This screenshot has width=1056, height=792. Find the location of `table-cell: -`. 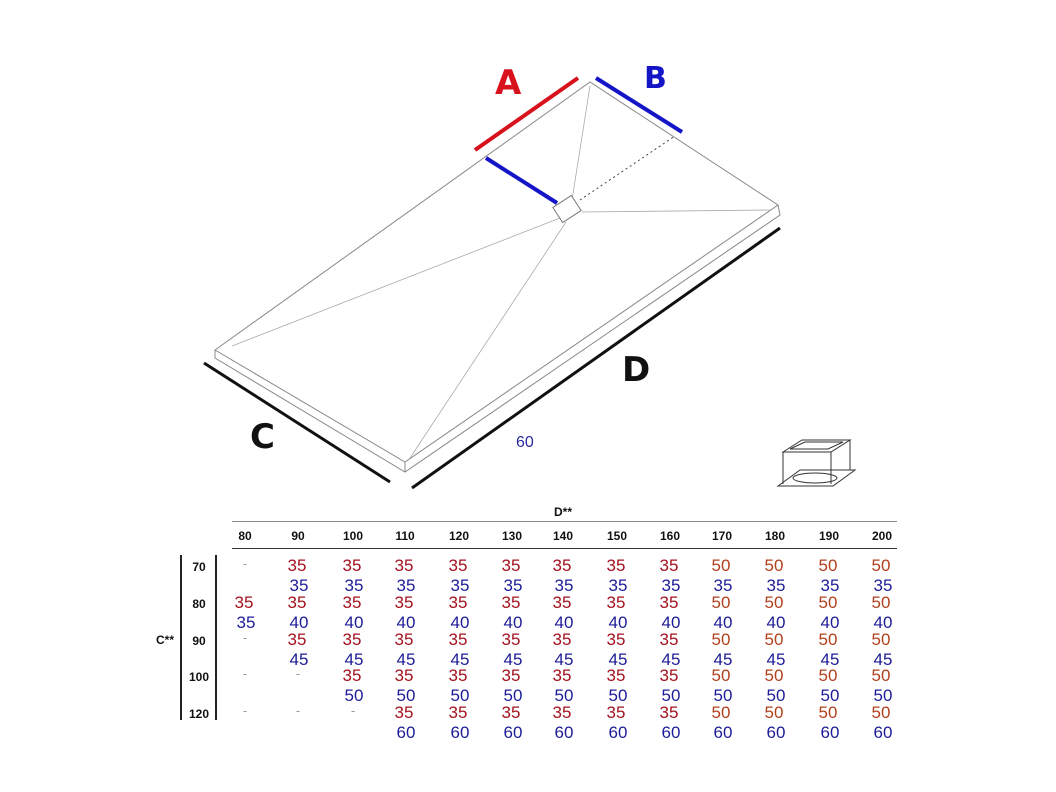

table-cell: - is located at coordinates (245, 563).